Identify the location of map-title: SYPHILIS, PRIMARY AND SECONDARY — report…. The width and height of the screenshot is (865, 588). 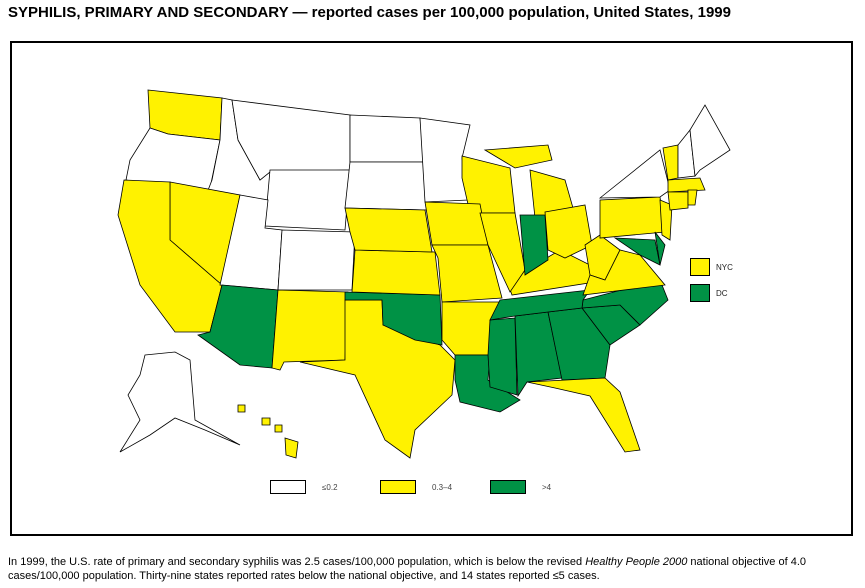
(369, 12).